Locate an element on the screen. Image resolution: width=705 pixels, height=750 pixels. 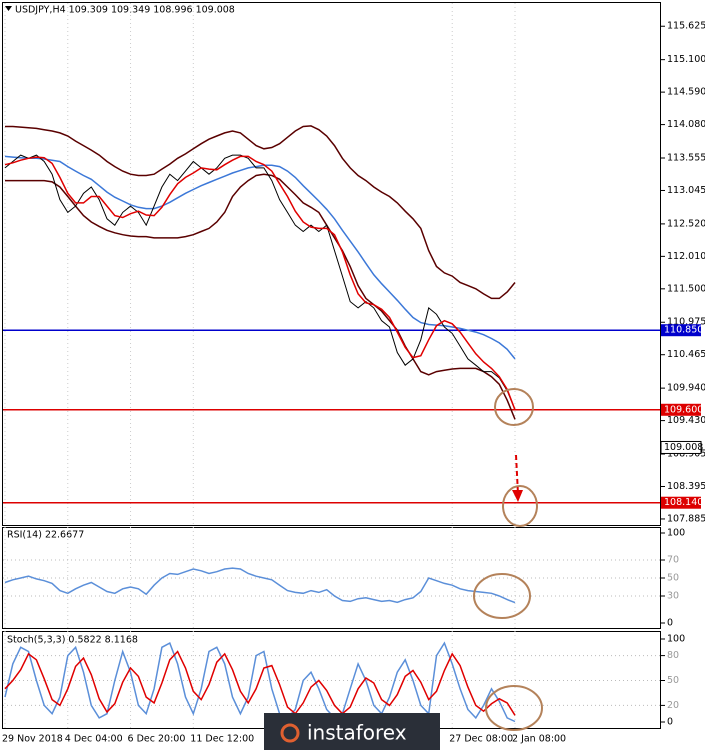
watermark-box is located at coordinates (352, 731).